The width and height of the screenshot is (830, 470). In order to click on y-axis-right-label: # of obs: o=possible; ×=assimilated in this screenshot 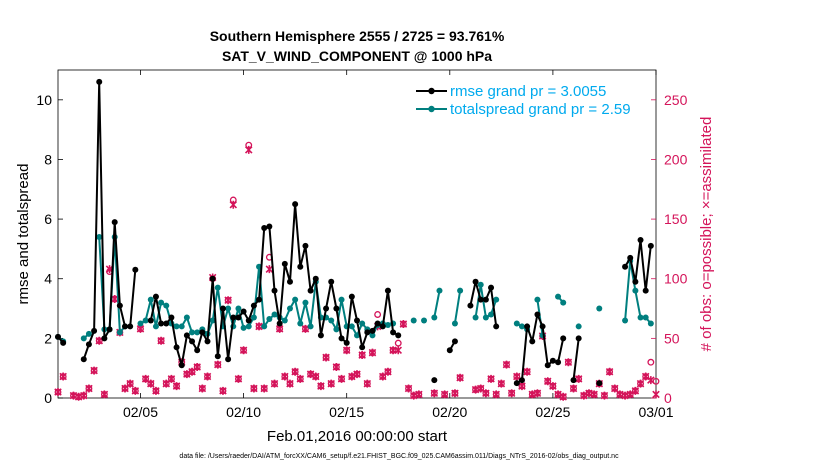, I will do `click(706, 234)`.